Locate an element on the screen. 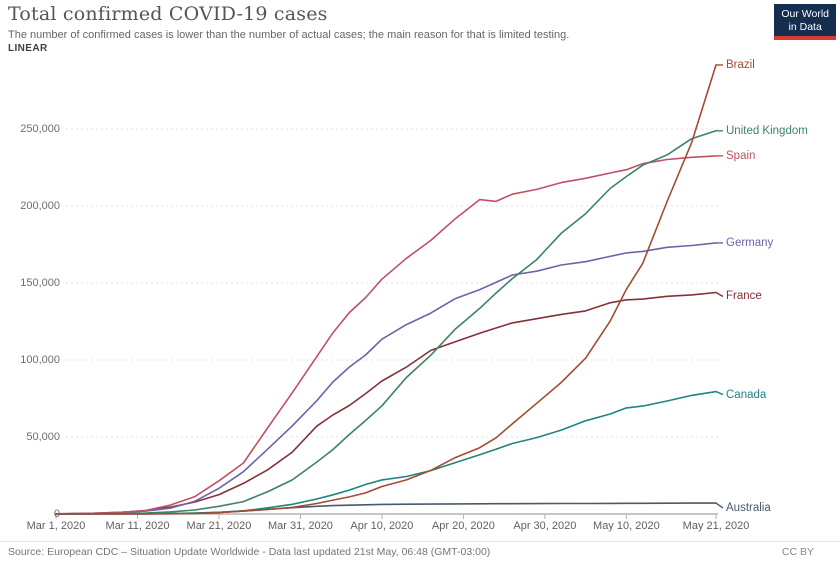 The image size is (840, 564). x-axis-tick-label: May 21, 2020 is located at coordinates (716, 526).